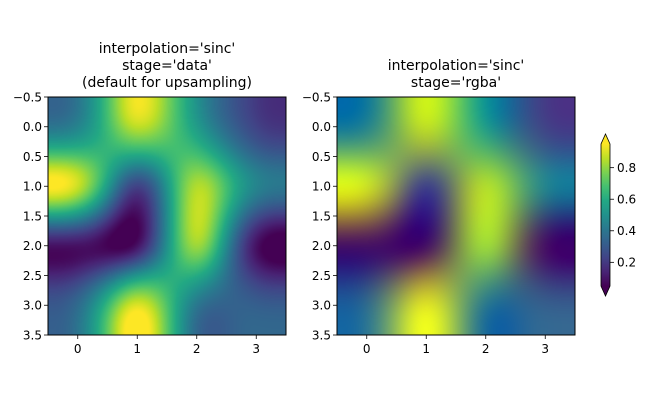  I want to click on colorbar: 0.2 0.4 0.6 0.8, so click(618, 215).